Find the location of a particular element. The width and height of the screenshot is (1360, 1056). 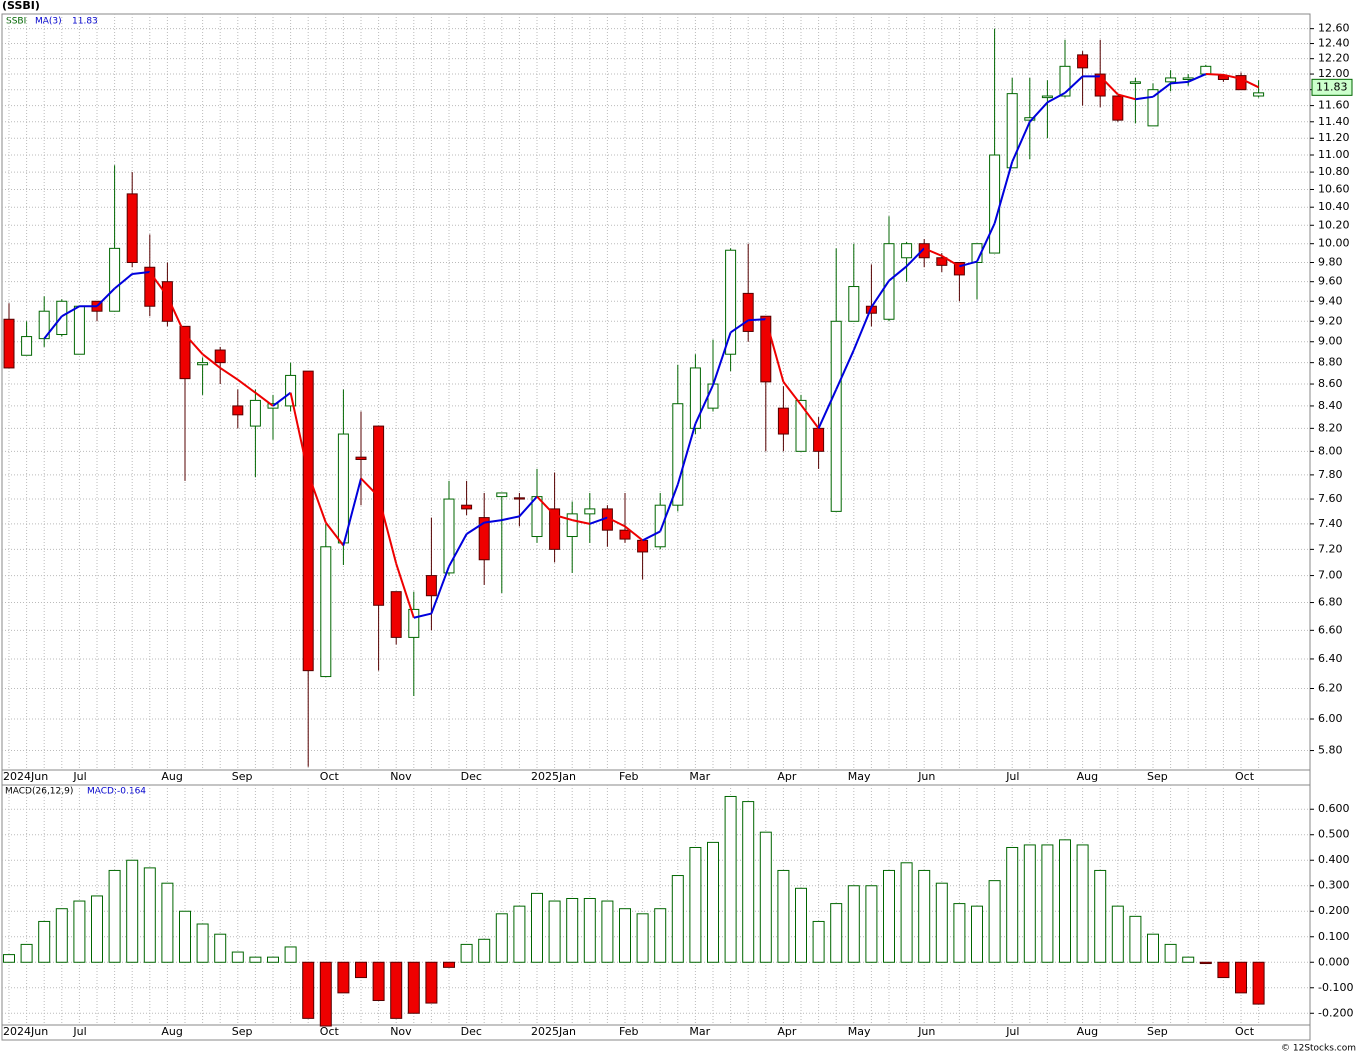

y-tick-label: 6.40 is located at coordinates (1330, 658).